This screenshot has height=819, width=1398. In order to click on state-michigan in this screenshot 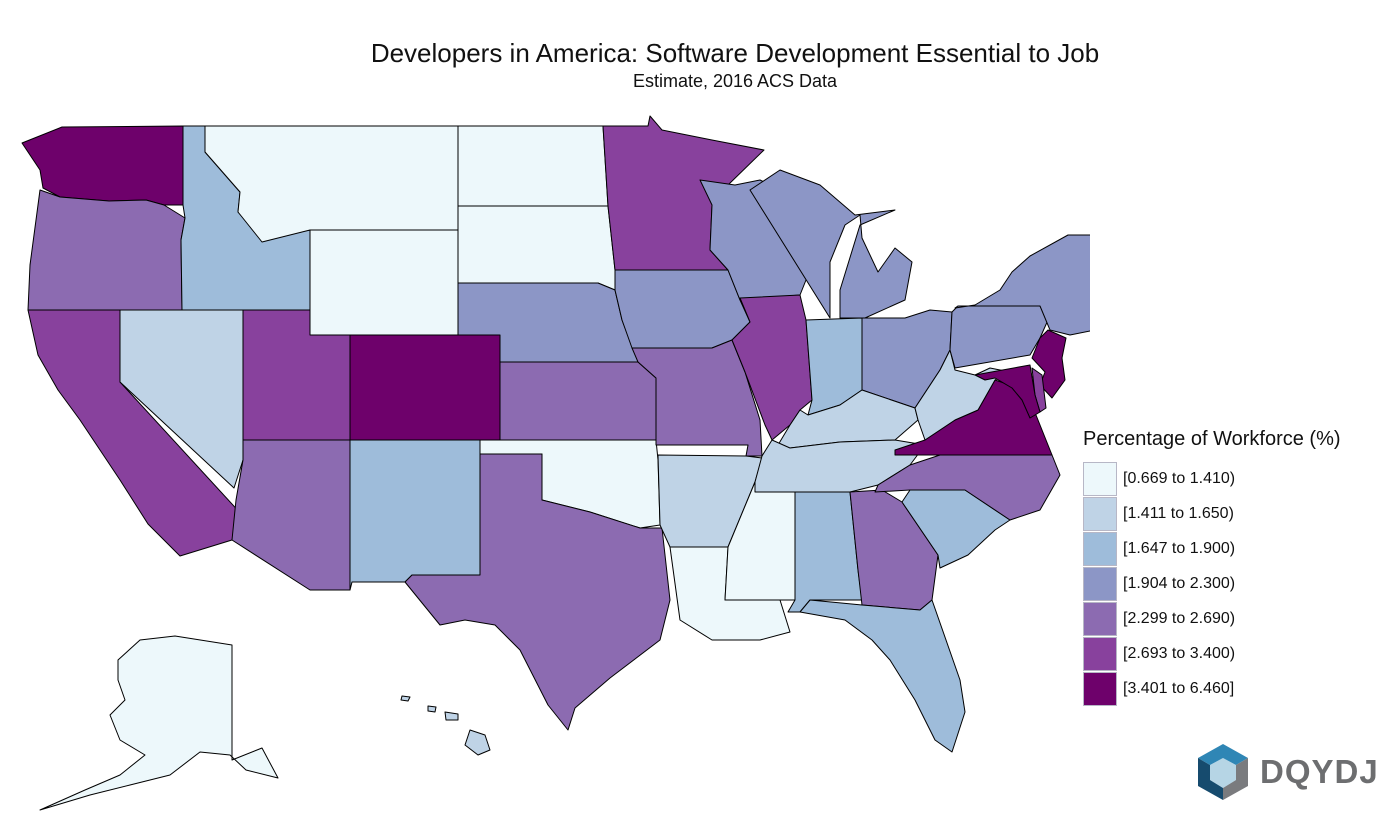, I will do `click(831, 244)`.